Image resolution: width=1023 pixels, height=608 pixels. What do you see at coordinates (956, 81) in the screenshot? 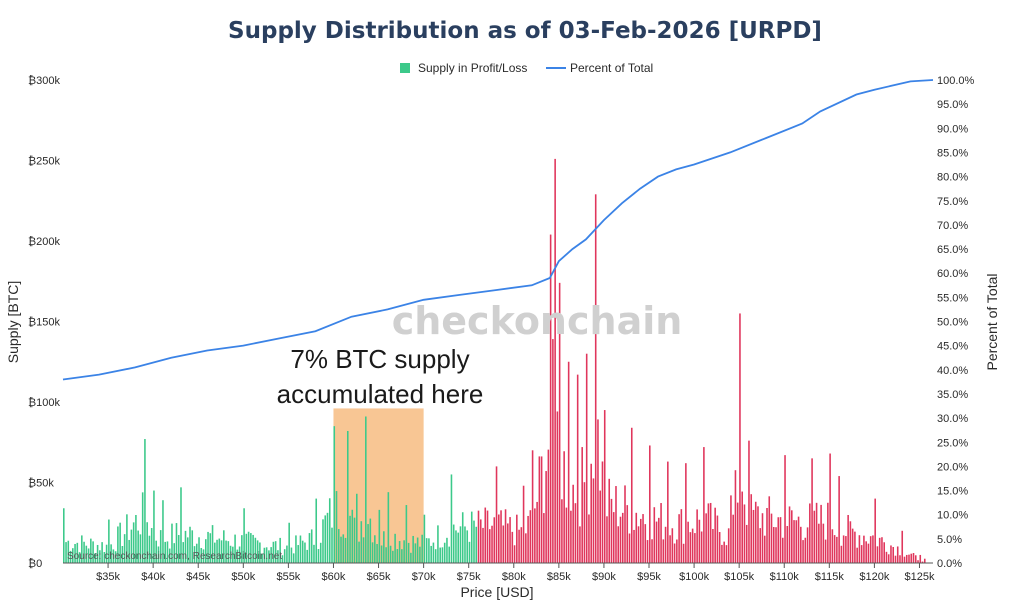
I see `y2-tick-label: 100.0%` at bounding box center [956, 81].